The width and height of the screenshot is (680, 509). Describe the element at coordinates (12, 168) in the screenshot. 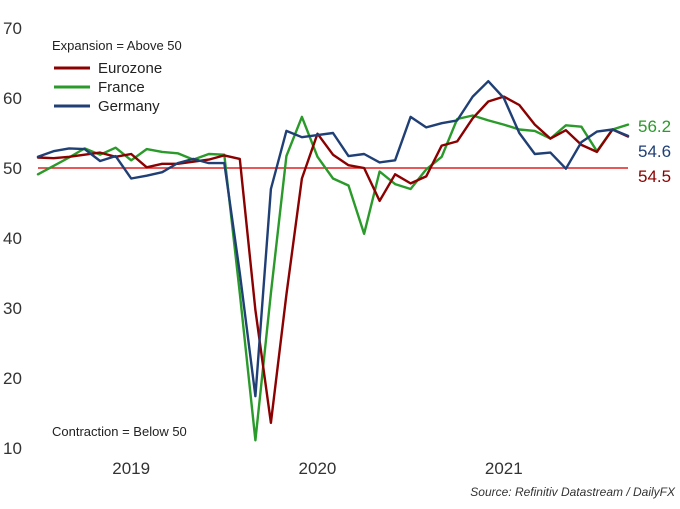

I see `y-tick-label: 50` at that location.